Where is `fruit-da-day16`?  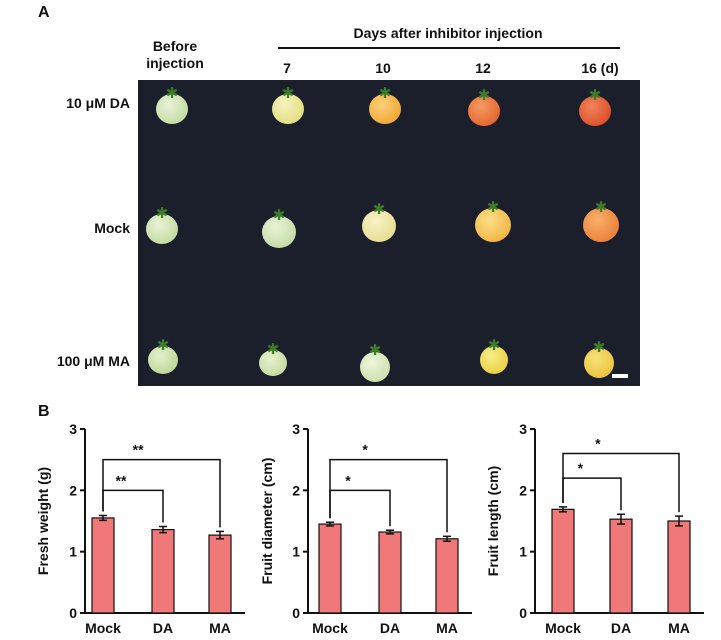 fruit-da-day16 is located at coordinates (595, 111).